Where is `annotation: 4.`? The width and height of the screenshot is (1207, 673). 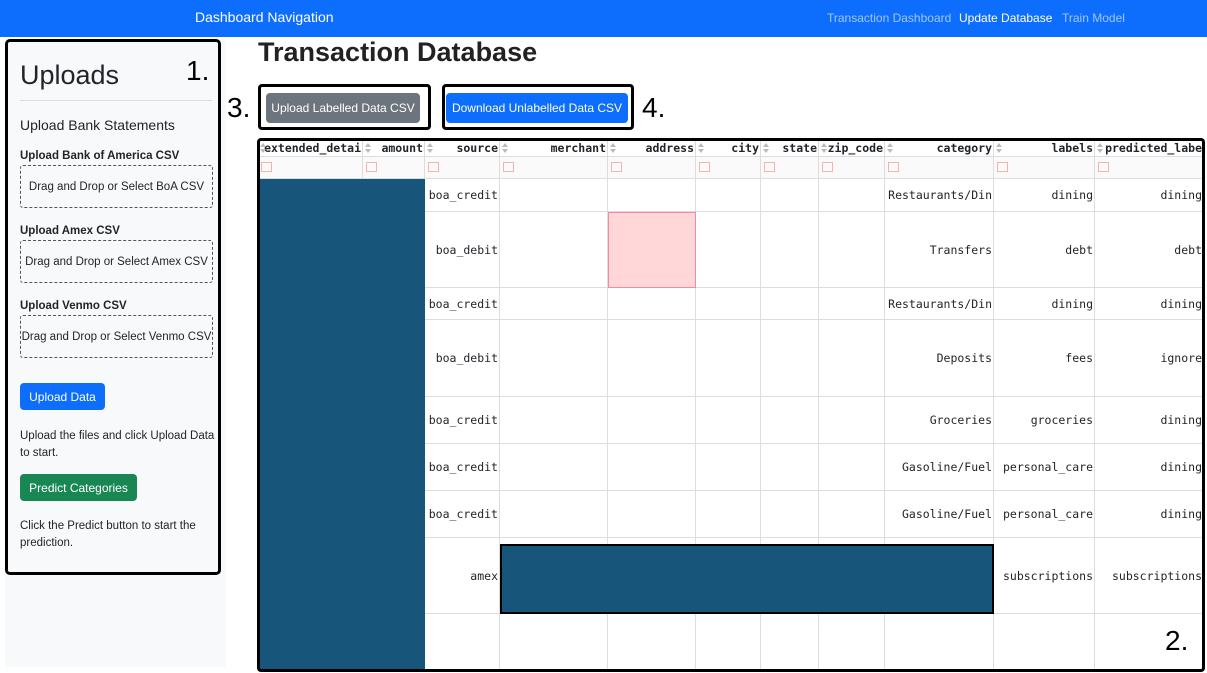 annotation: 4. is located at coordinates (654, 107).